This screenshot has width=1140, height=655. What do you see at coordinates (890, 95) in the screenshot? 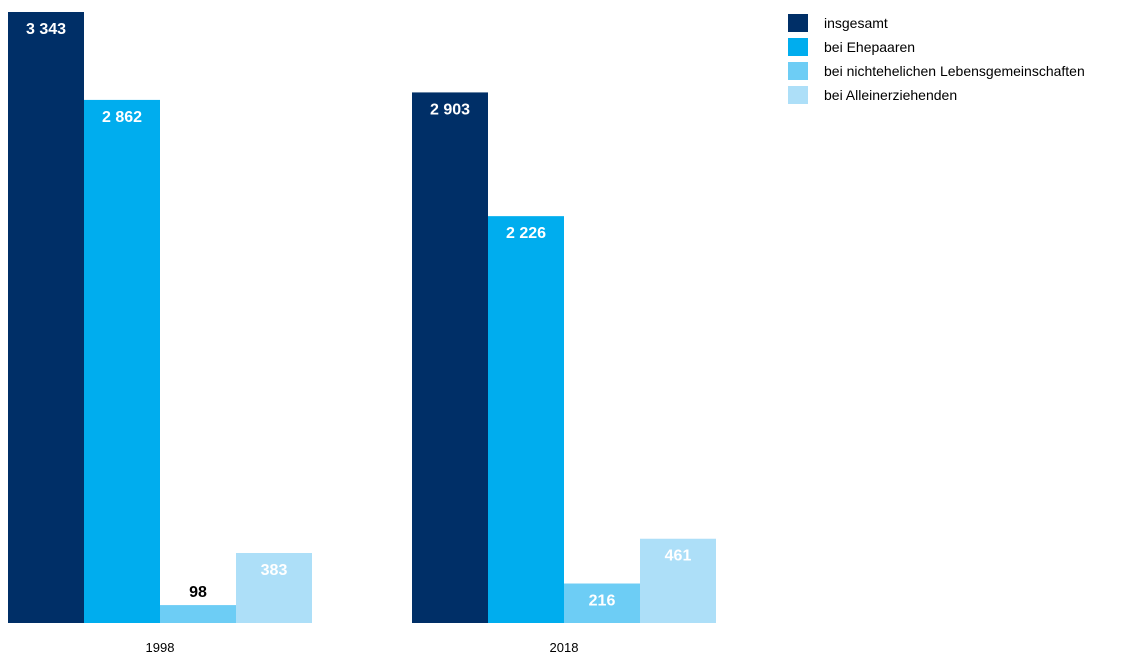
I see `legend-label-bei-alleinerziehenden: bei Alleinerziehenden` at bounding box center [890, 95].